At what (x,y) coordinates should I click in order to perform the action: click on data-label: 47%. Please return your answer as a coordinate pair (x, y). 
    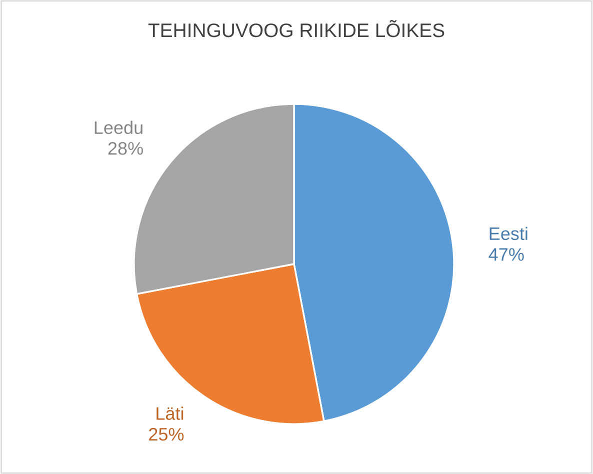
    Looking at the image, I should click on (506, 254).